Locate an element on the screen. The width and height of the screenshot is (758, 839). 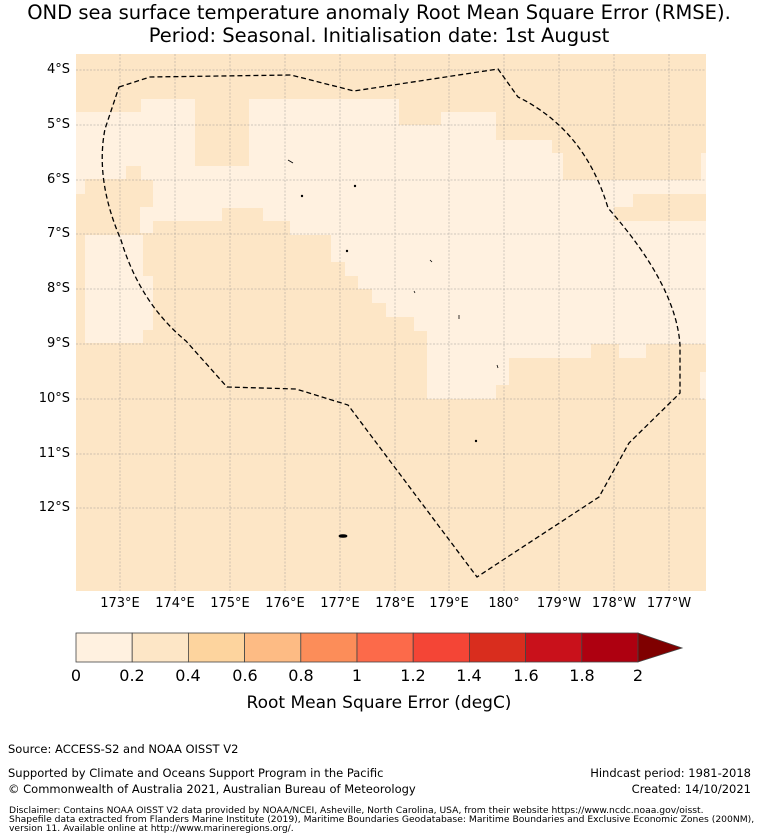
colorbar-extend-arrow is located at coordinates (660, 647).